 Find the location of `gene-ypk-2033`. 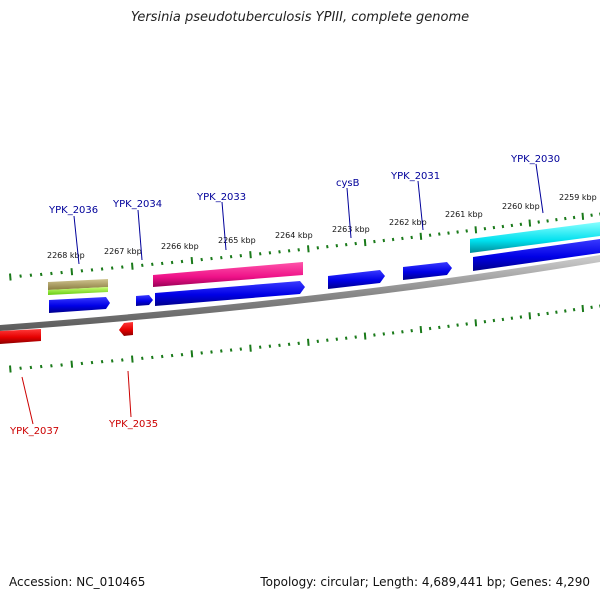

gene-ypk-2033 is located at coordinates (230, 293).